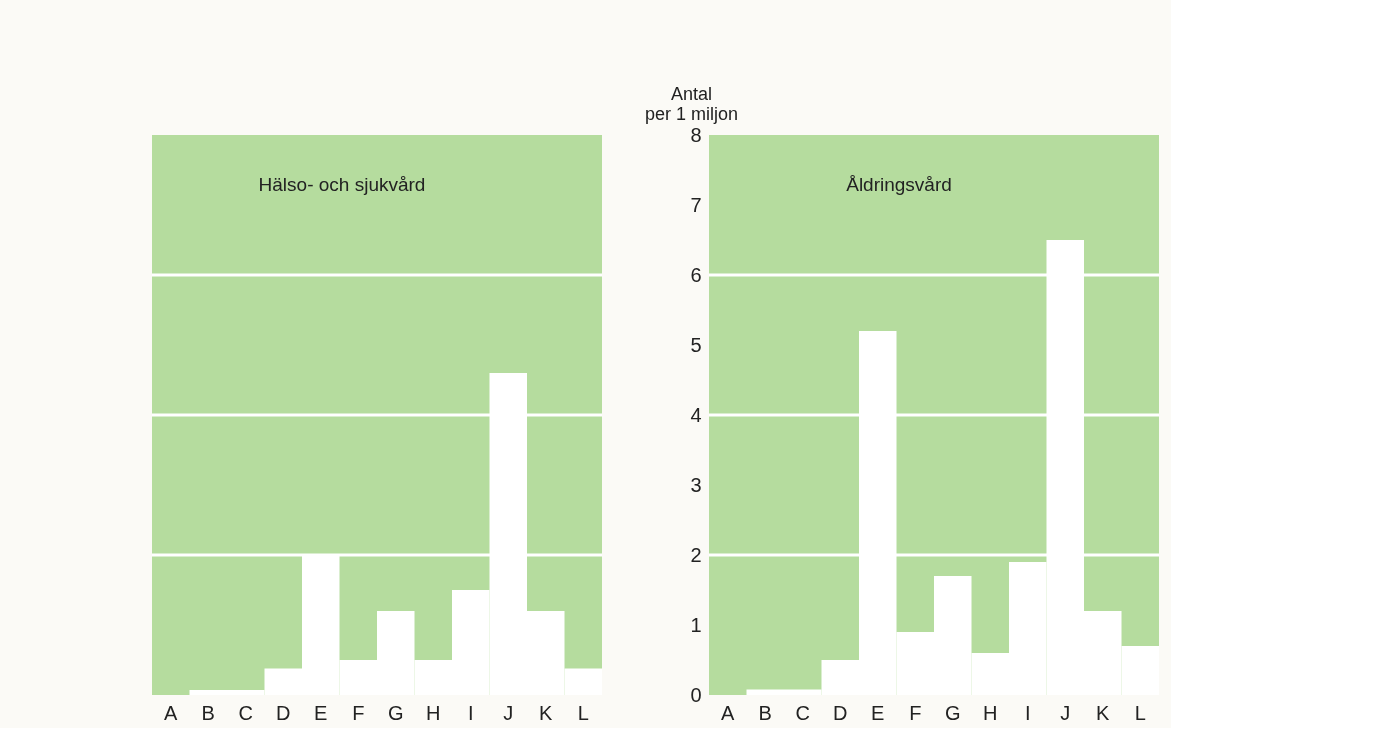  I want to click on y-tick-label: 5, so click(696, 344).